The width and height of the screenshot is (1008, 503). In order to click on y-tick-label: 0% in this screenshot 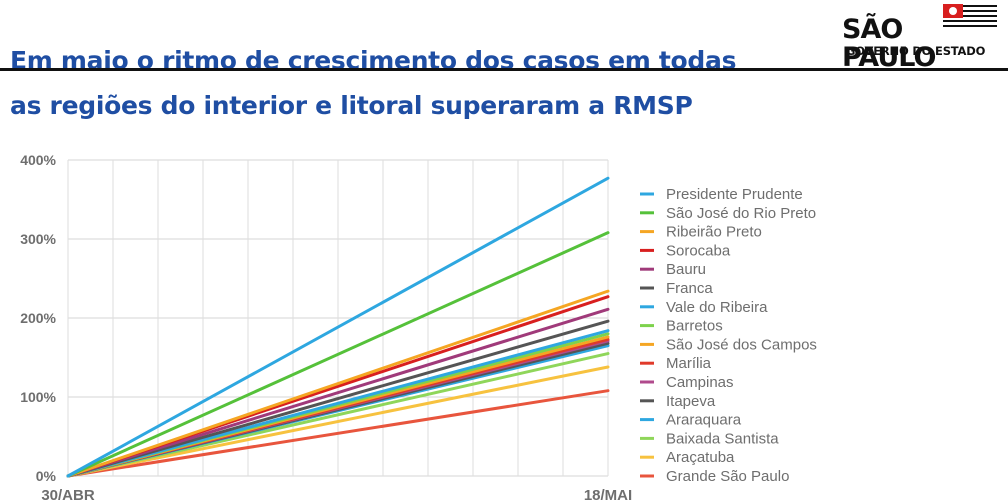, I will do `click(46, 476)`.